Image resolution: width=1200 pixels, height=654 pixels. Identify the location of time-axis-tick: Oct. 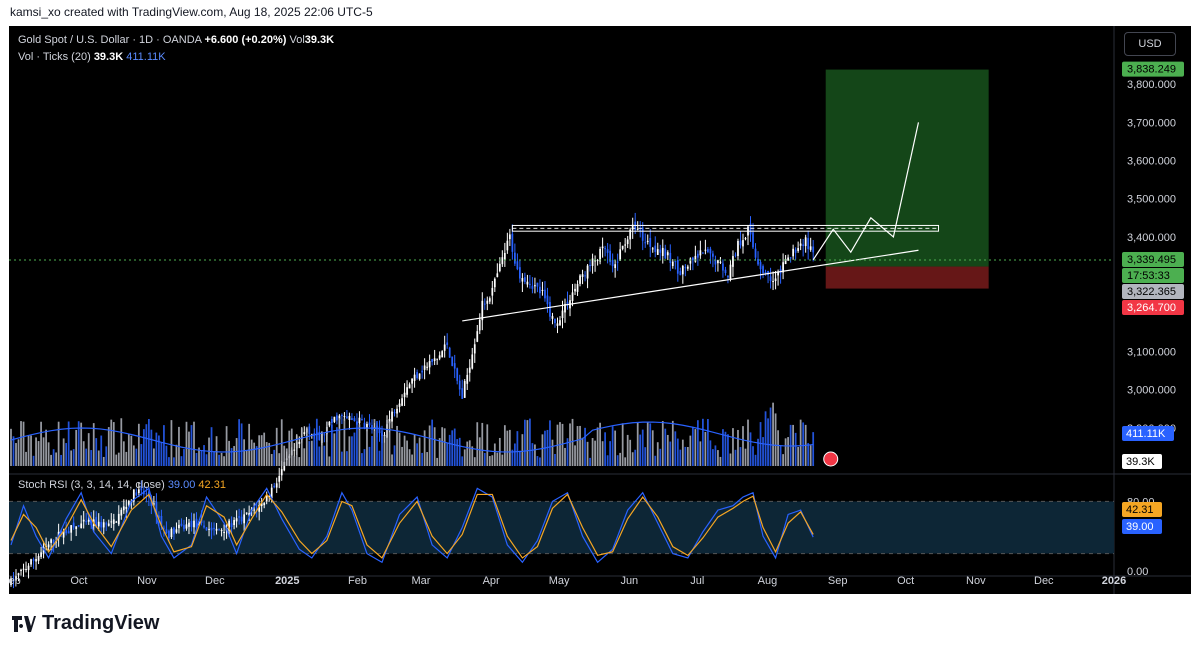
(905, 581).